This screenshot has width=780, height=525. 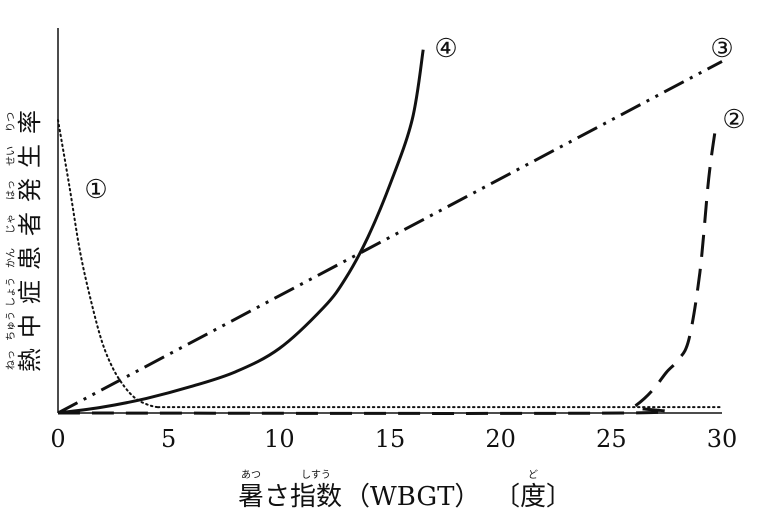 I want to click on y-title-part: 熱, so click(x=30, y=360).